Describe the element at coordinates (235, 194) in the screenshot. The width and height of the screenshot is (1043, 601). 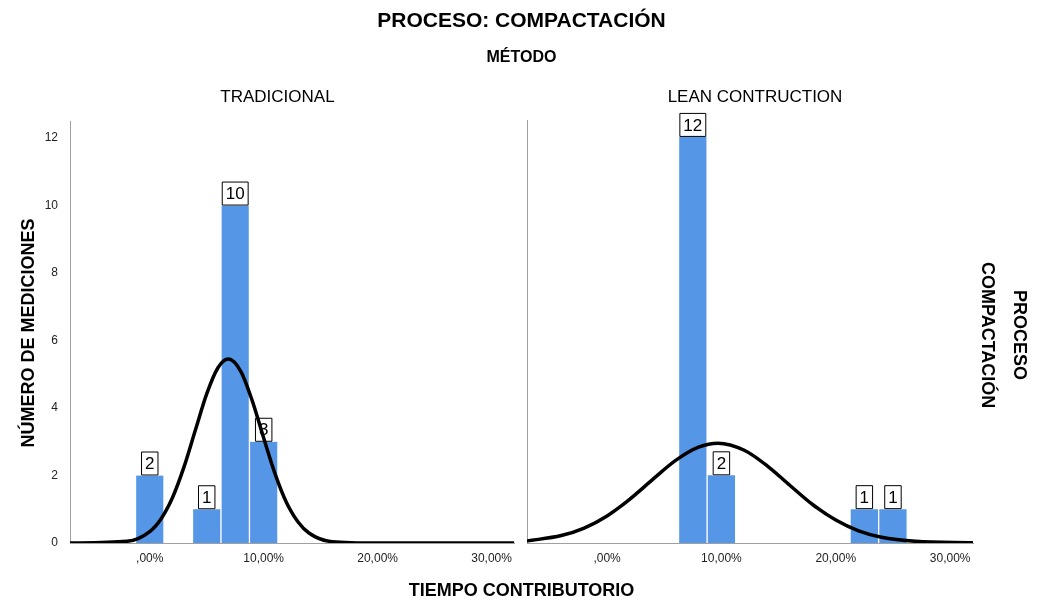
I see `data-label: 10` at that location.